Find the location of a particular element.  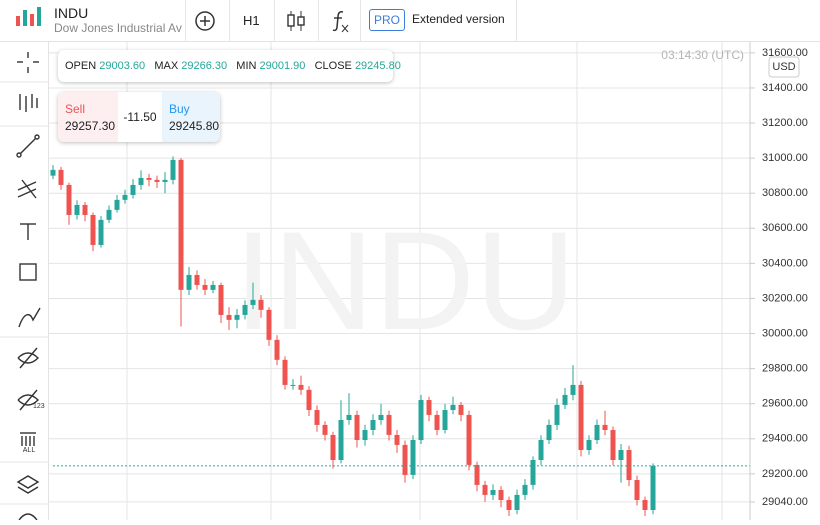

y-tick-label: 29800.00 is located at coordinates (785, 369).